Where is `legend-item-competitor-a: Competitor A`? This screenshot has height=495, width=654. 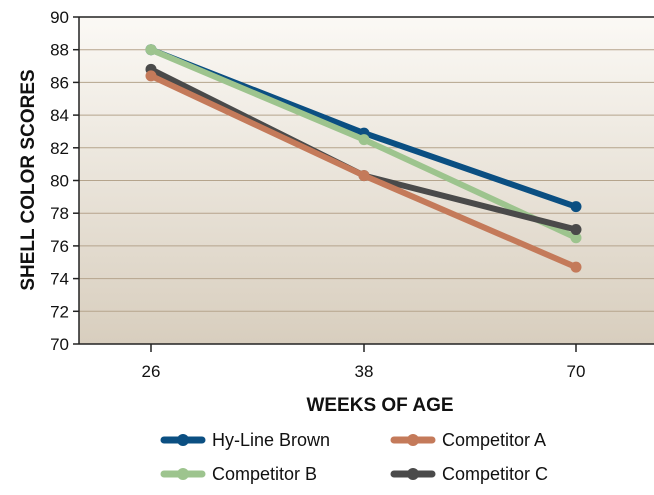
legend-item-competitor-a: Competitor A is located at coordinates (468, 440).